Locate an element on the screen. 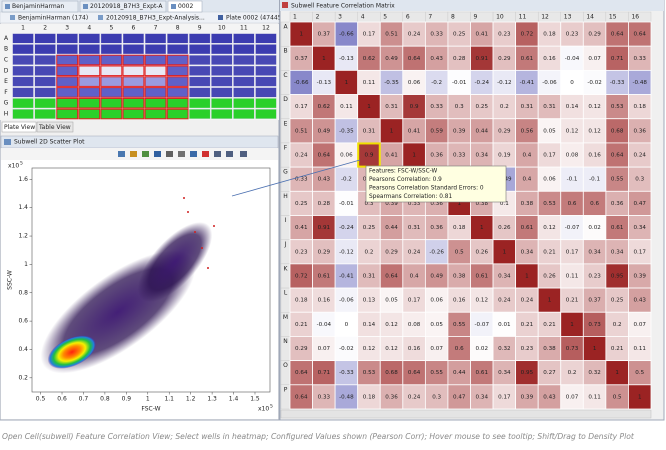 Image resolution: width=666 pixels, height=450 pixels. cell-value: 0.07 is located at coordinates (594, 59).